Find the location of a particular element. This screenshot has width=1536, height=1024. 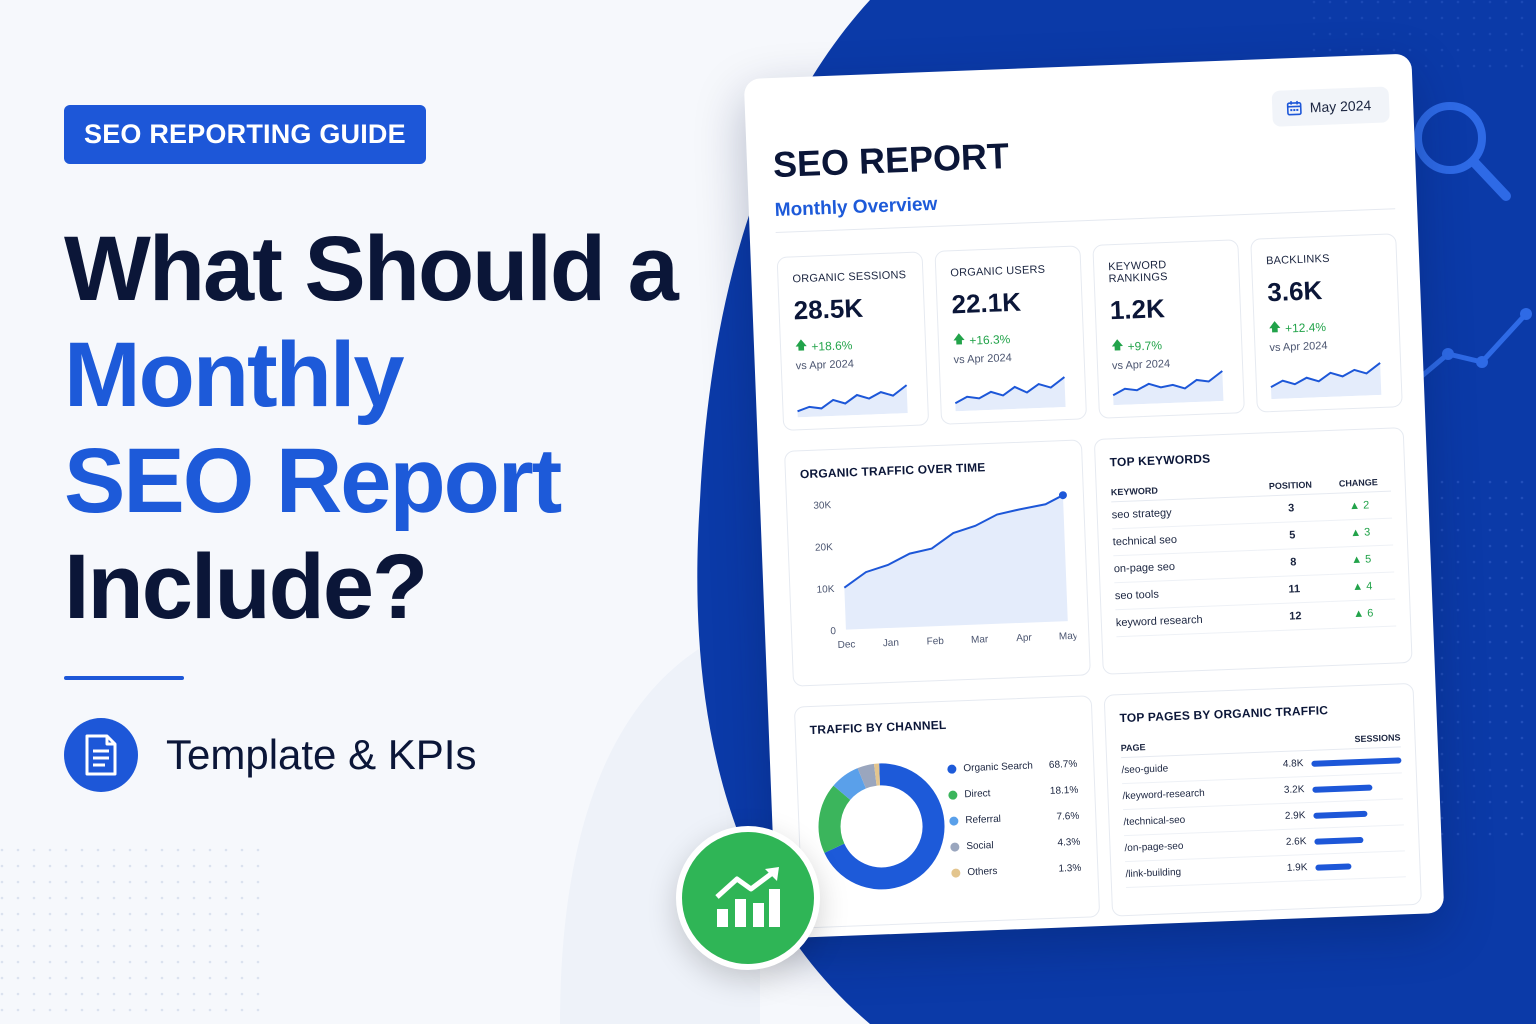

legend-value: 18.1% is located at coordinates (1064, 790).